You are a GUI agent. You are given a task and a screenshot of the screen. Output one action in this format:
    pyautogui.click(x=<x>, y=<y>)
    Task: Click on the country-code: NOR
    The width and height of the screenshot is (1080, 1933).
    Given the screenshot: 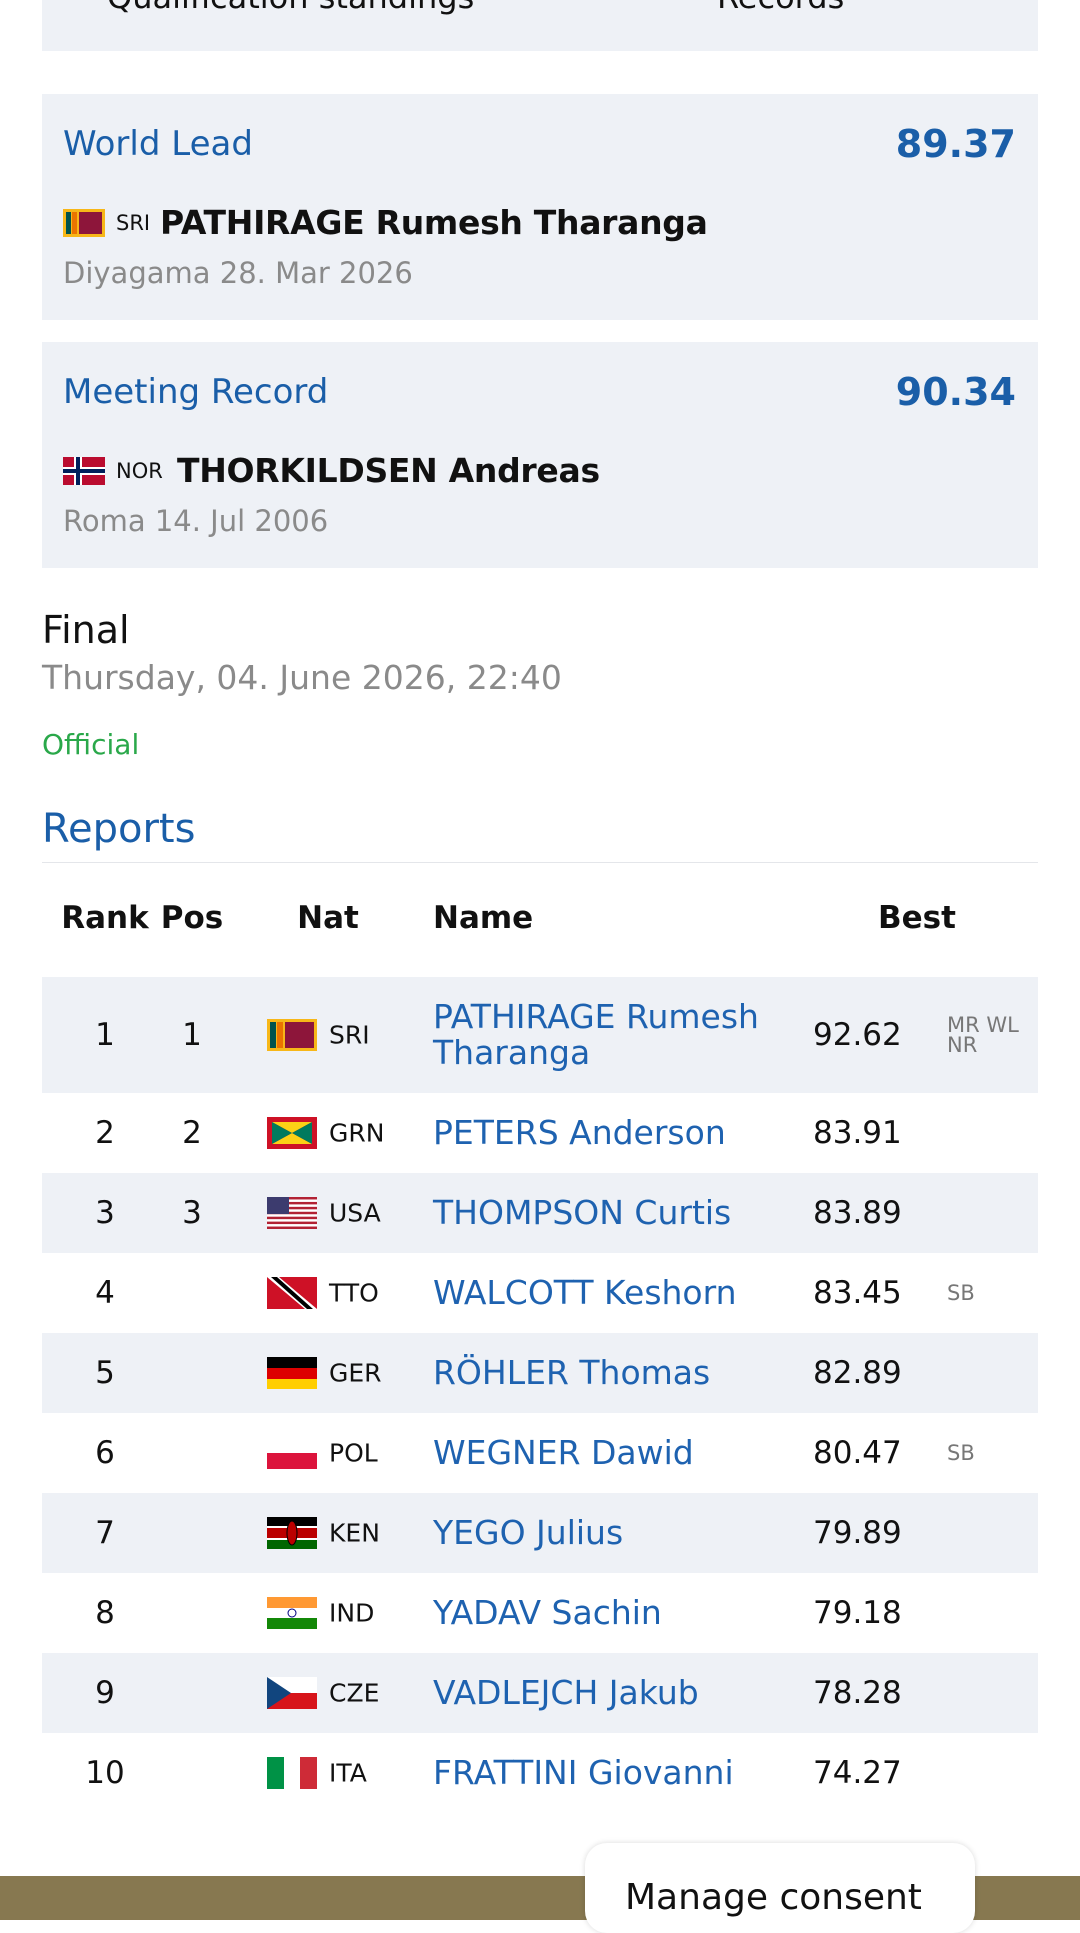 What is the action you would take?
    pyautogui.click(x=139, y=471)
    